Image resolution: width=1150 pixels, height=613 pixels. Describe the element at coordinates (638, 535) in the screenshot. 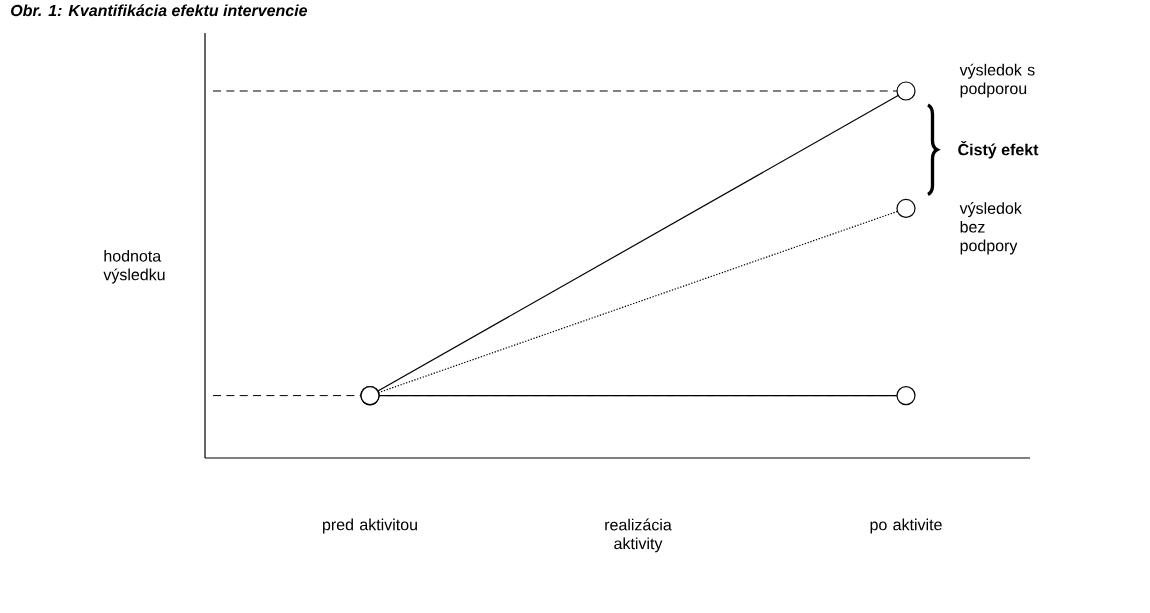

I see `x-tick-label: realizácia aktivity` at that location.